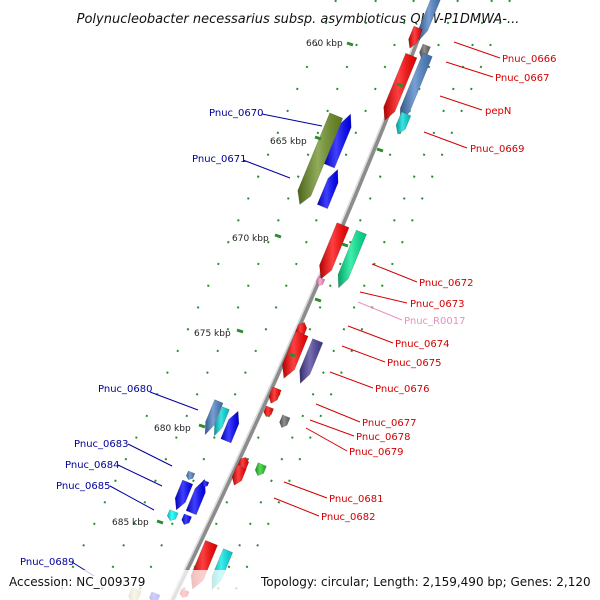  What do you see at coordinates (402, 389) in the screenshot?
I see `gene-label-right: Pnuc_0676` at bounding box center [402, 389].